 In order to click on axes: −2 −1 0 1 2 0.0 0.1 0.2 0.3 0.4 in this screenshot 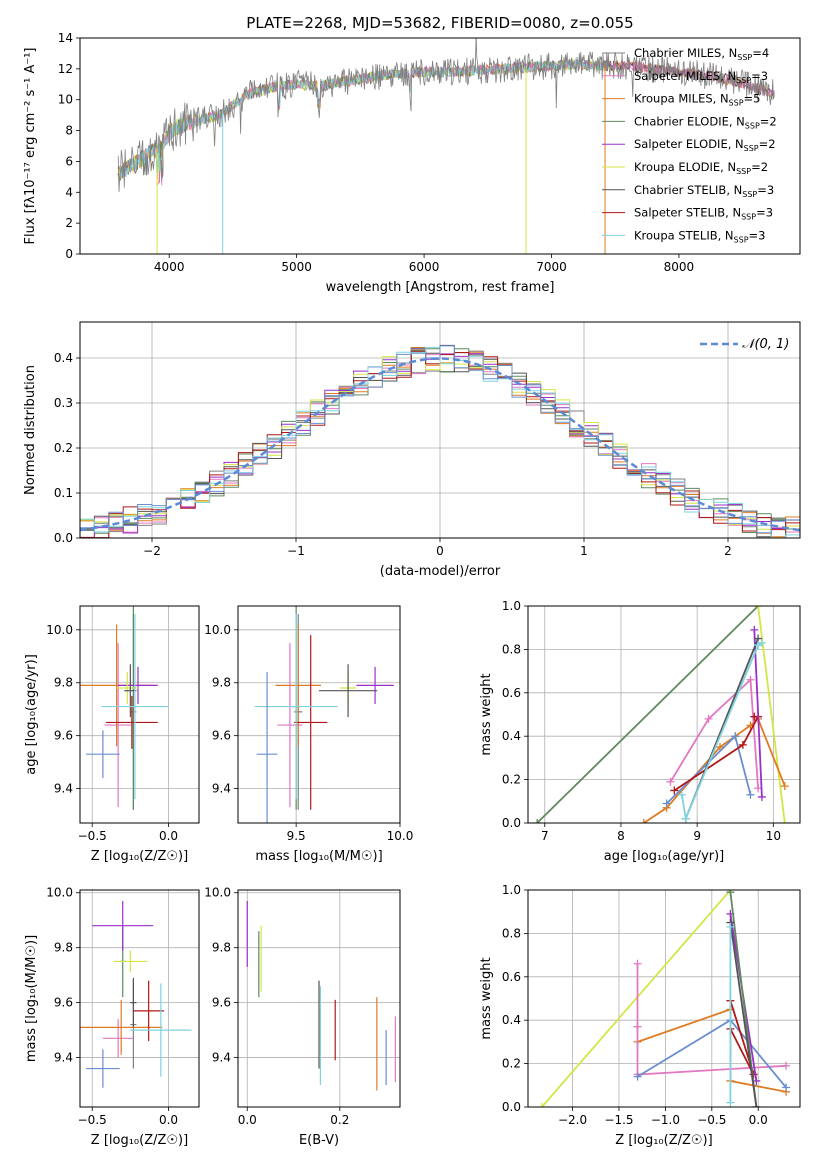, I will do `click(393, 454)`.